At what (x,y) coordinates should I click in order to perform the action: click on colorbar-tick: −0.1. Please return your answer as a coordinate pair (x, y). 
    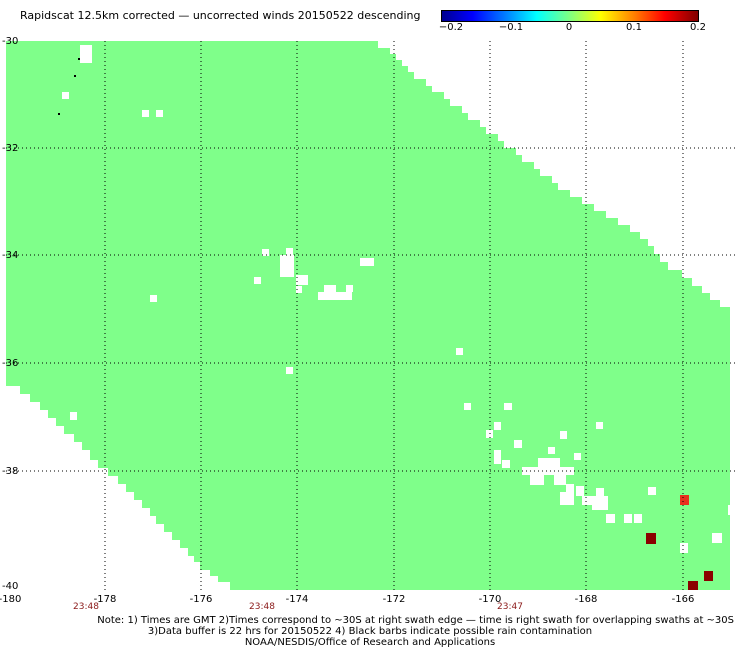
    Looking at the image, I should click on (511, 27).